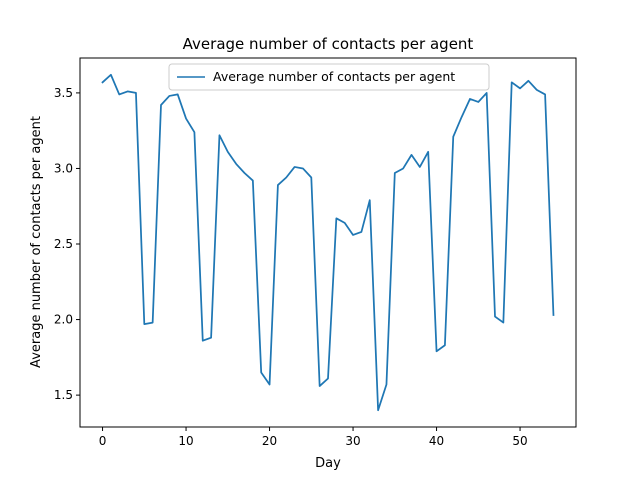  I want to click on y-tick-label: 2.5, so click(63, 244).